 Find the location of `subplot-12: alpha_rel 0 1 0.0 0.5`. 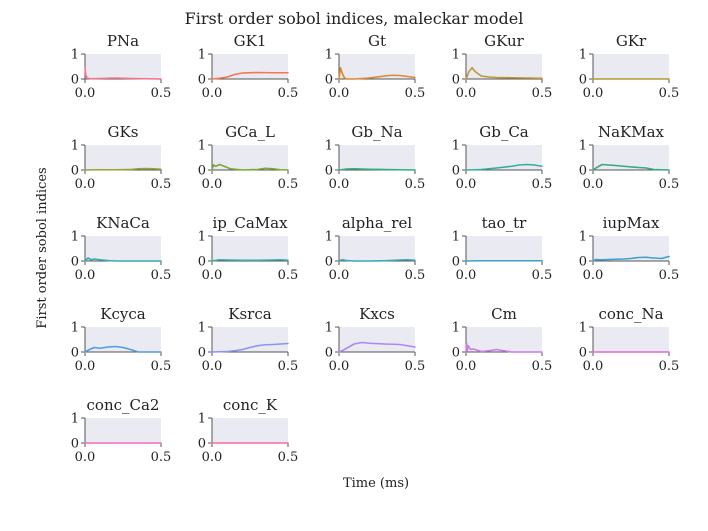

subplot-12: alpha_rel 0 1 0.0 0.5 is located at coordinates (375, 248).